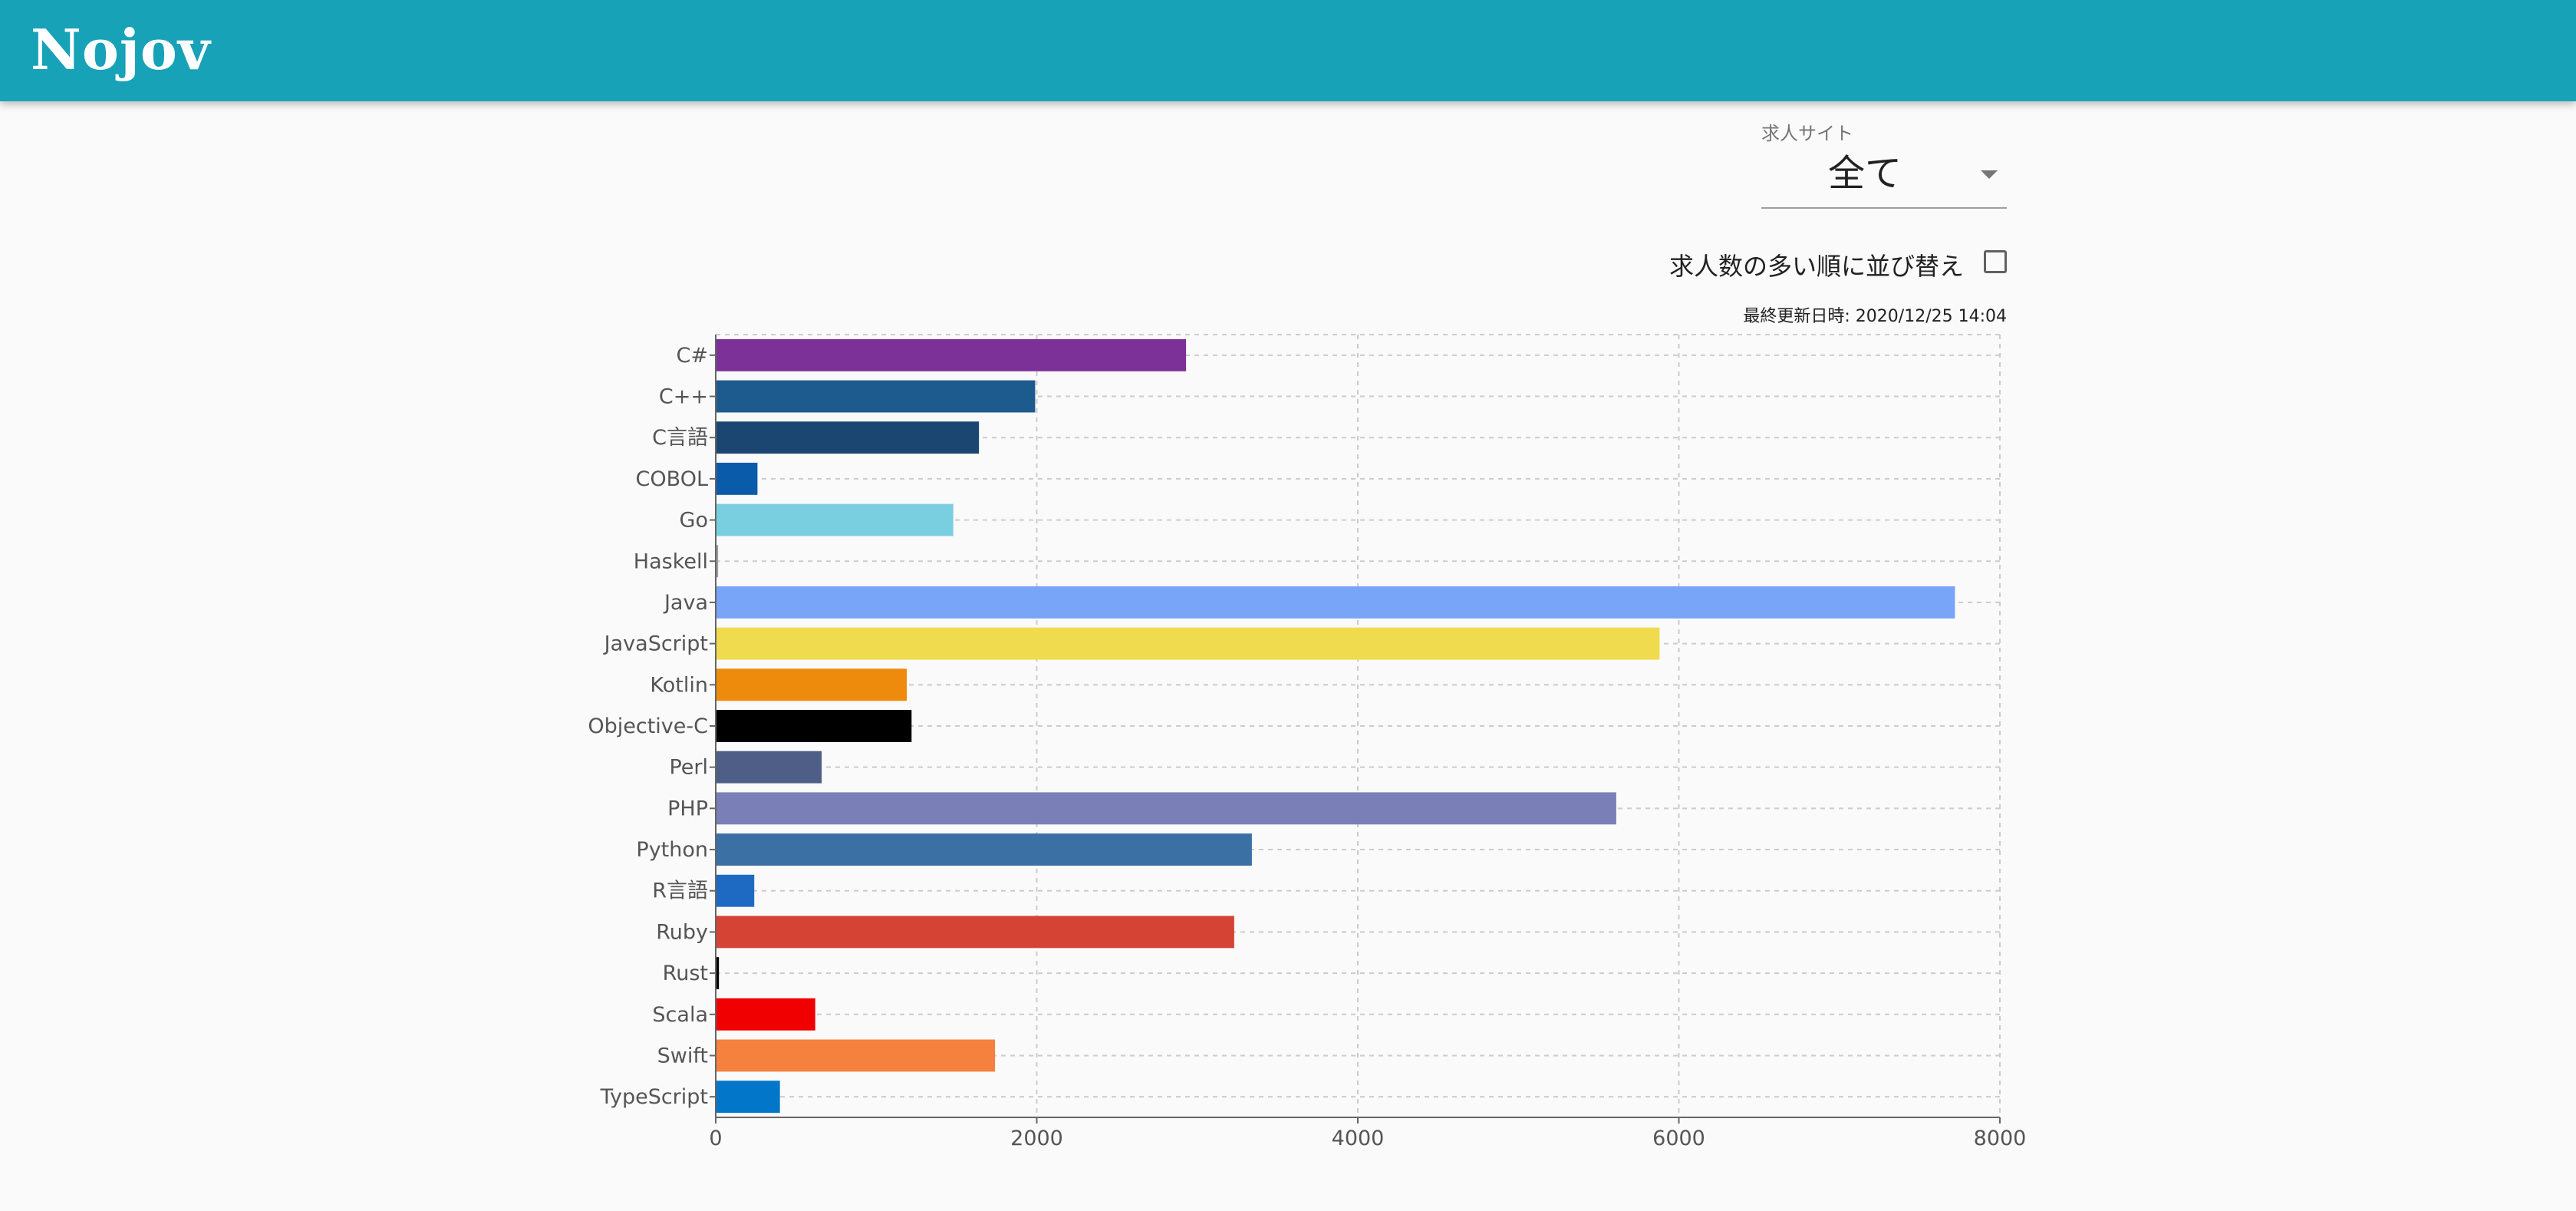 This screenshot has height=1211, width=2576. Describe the element at coordinates (680, 1015) in the screenshot. I see `y-tick-label: Scala` at that location.